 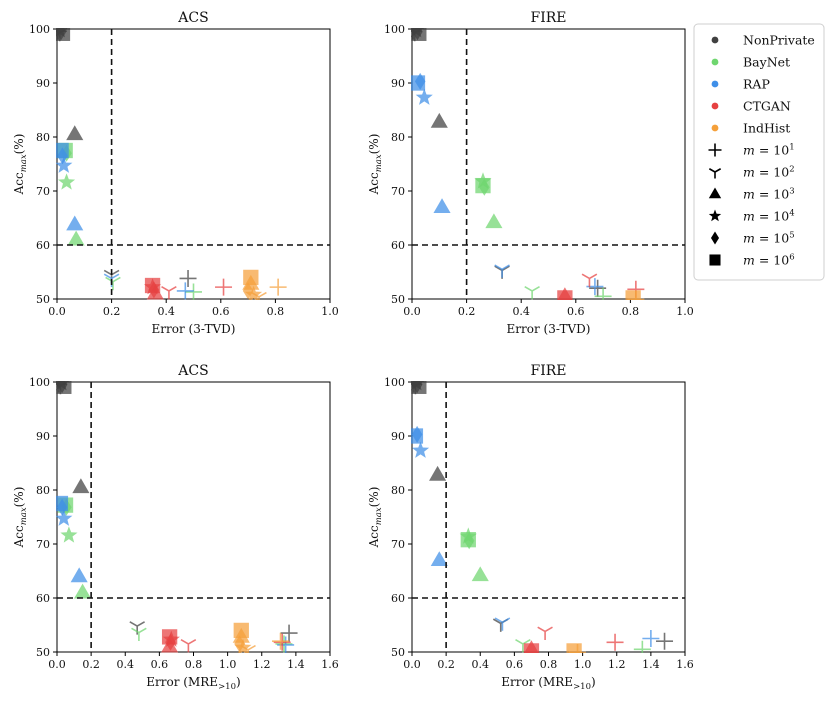 What do you see at coordinates (715, 40) in the screenshot?
I see `legend-dot-nonprivate` at bounding box center [715, 40].